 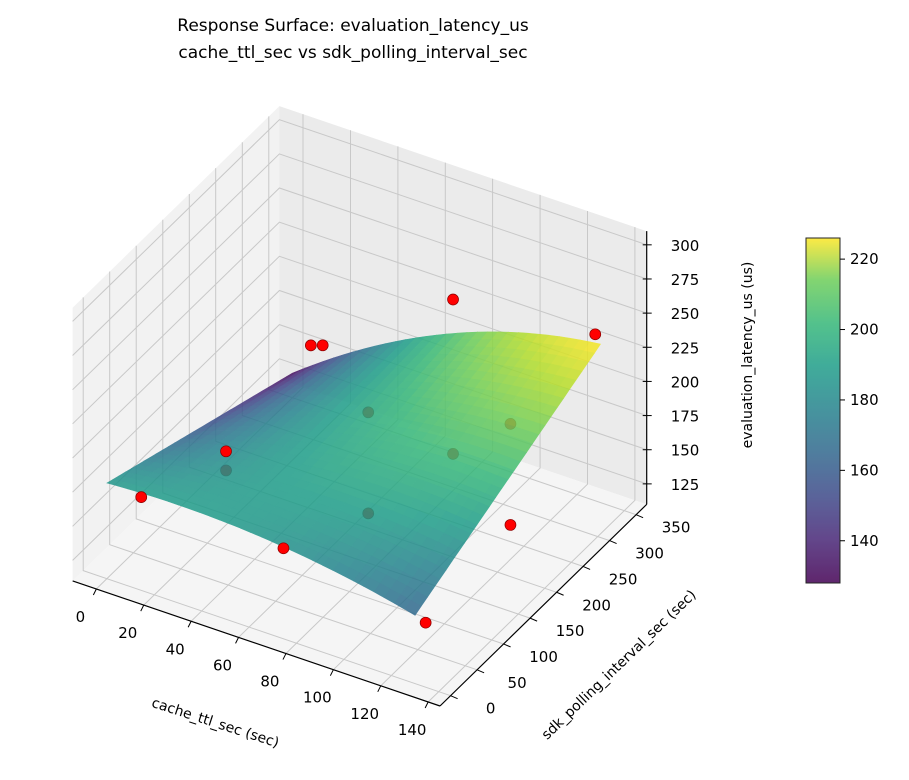 What do you see at coordinates (413, 608) in the screenshot?
I see `surface-facet` at bounding box center [413, 608].